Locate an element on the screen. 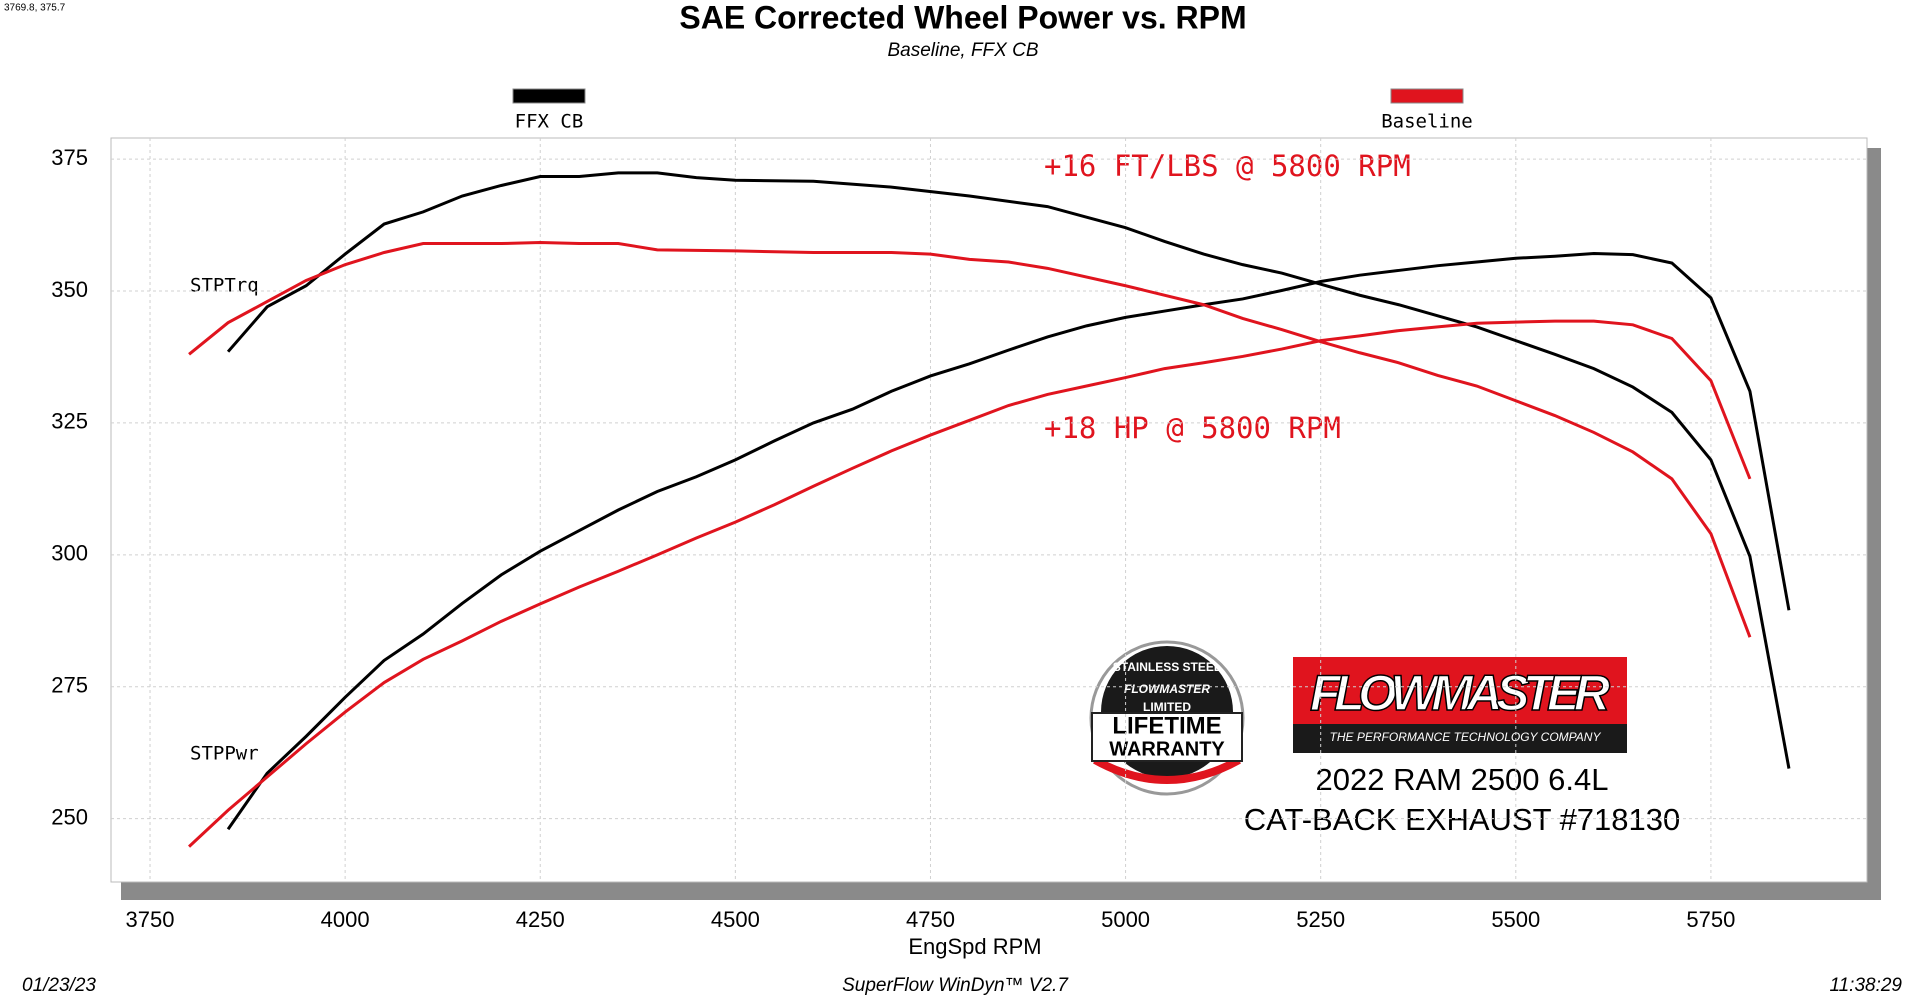 The image size is (1916, 995). footer-date: 01/23/23 is located at coordinates (59, 985).